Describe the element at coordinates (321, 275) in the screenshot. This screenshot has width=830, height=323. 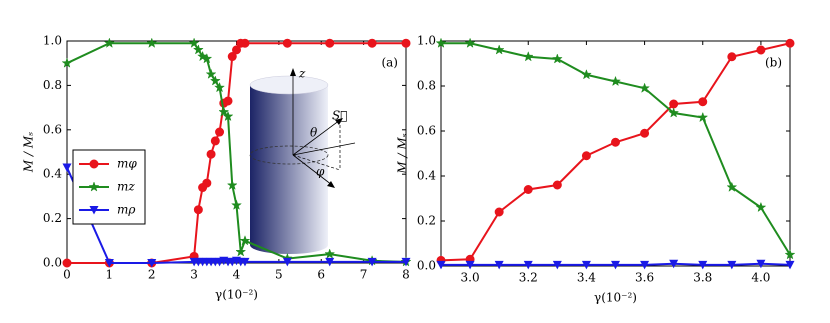
I see `x-tick-label: 6` at that location.